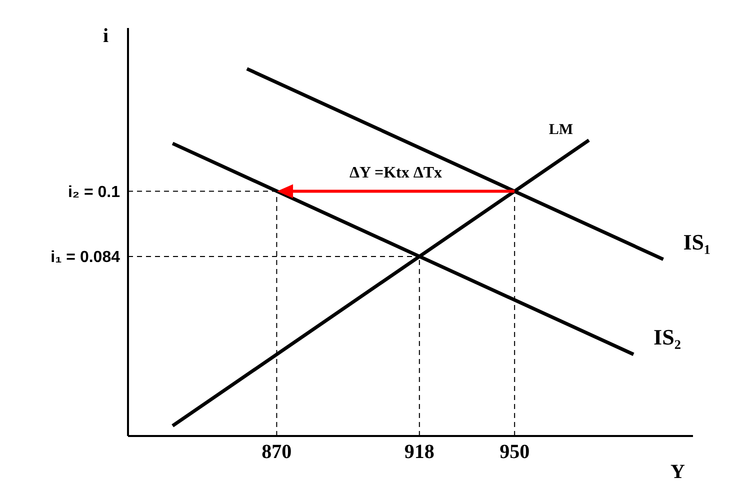 Image resolution: width=735 pixels, height=504 pixels. Describe the element at coordinates (515, 452) in the screenshot. I see `x-tick-label: 950` at that location.